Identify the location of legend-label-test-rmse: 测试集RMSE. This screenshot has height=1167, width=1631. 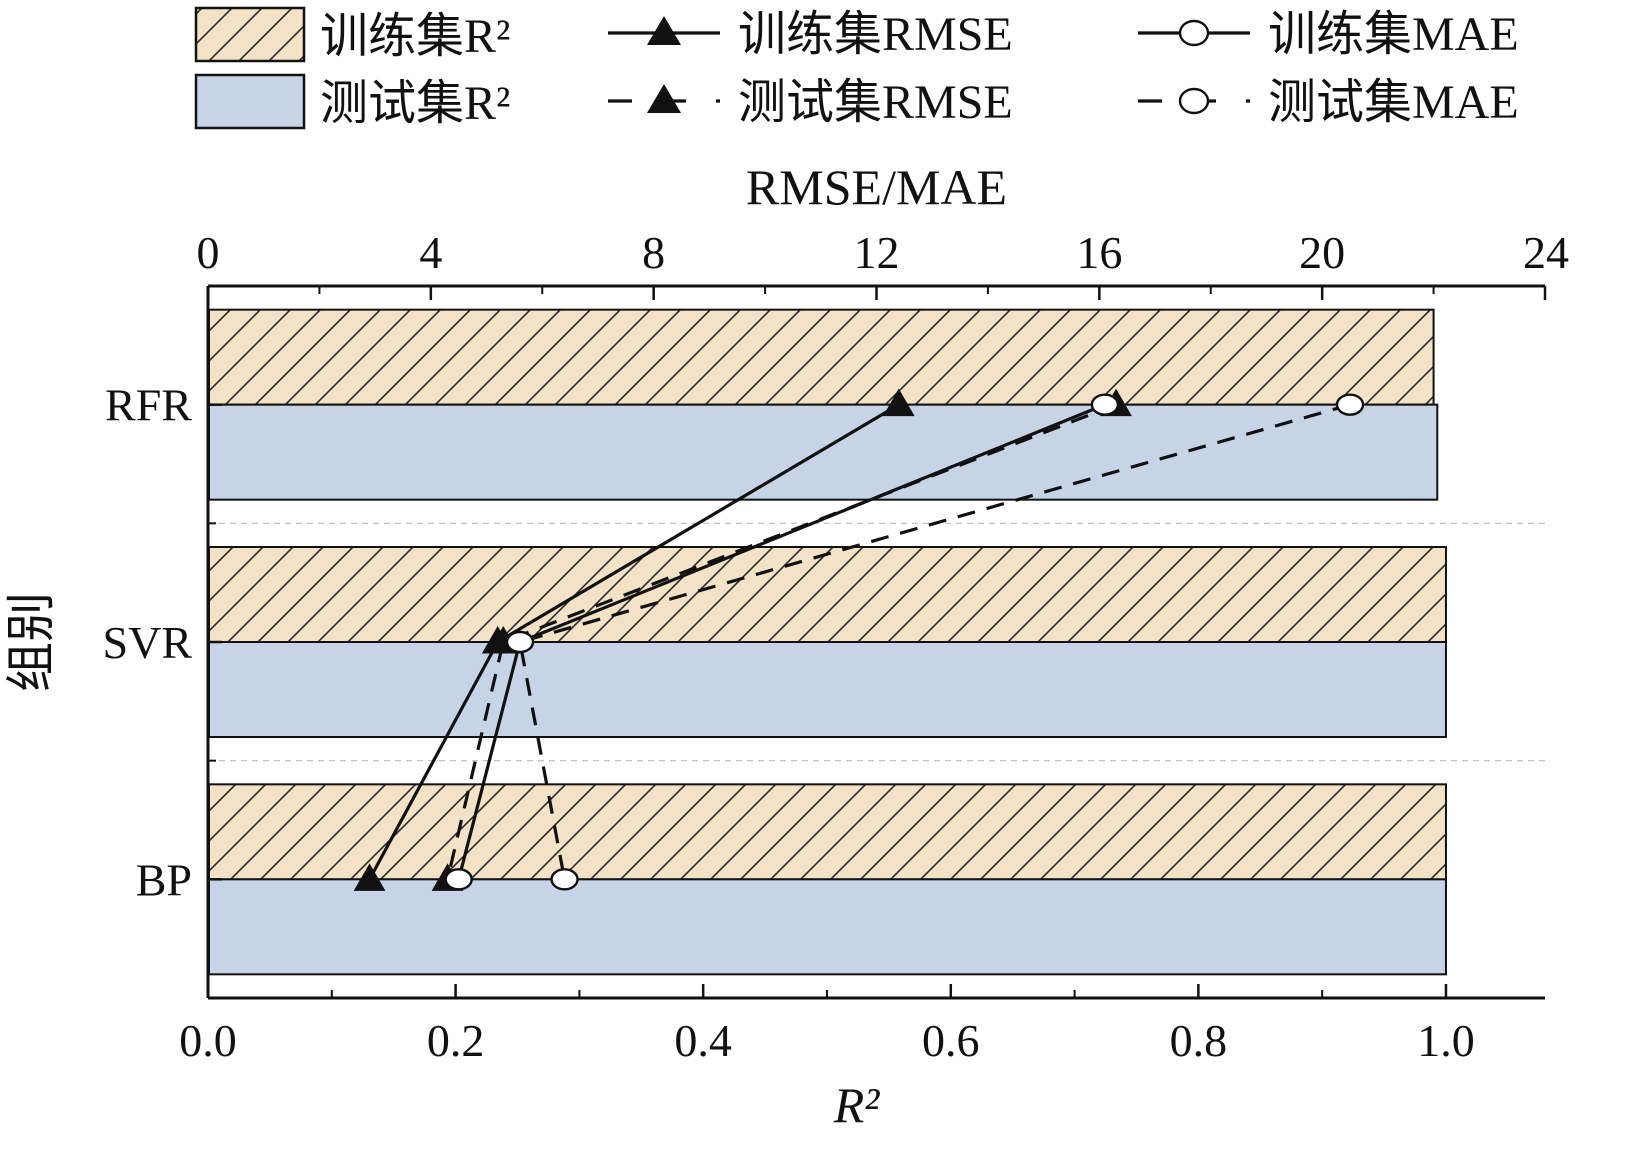
(875, 102).